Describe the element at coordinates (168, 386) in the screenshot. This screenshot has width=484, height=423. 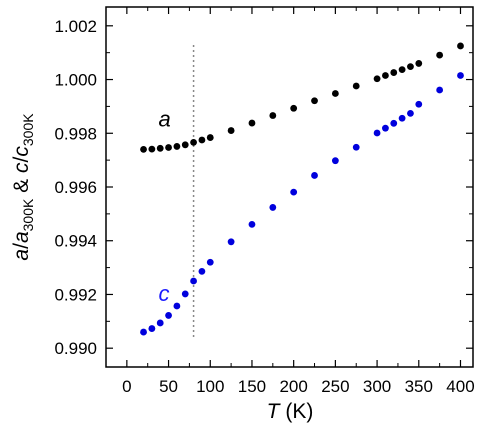
I see `x-tick-label: 50` at that location.